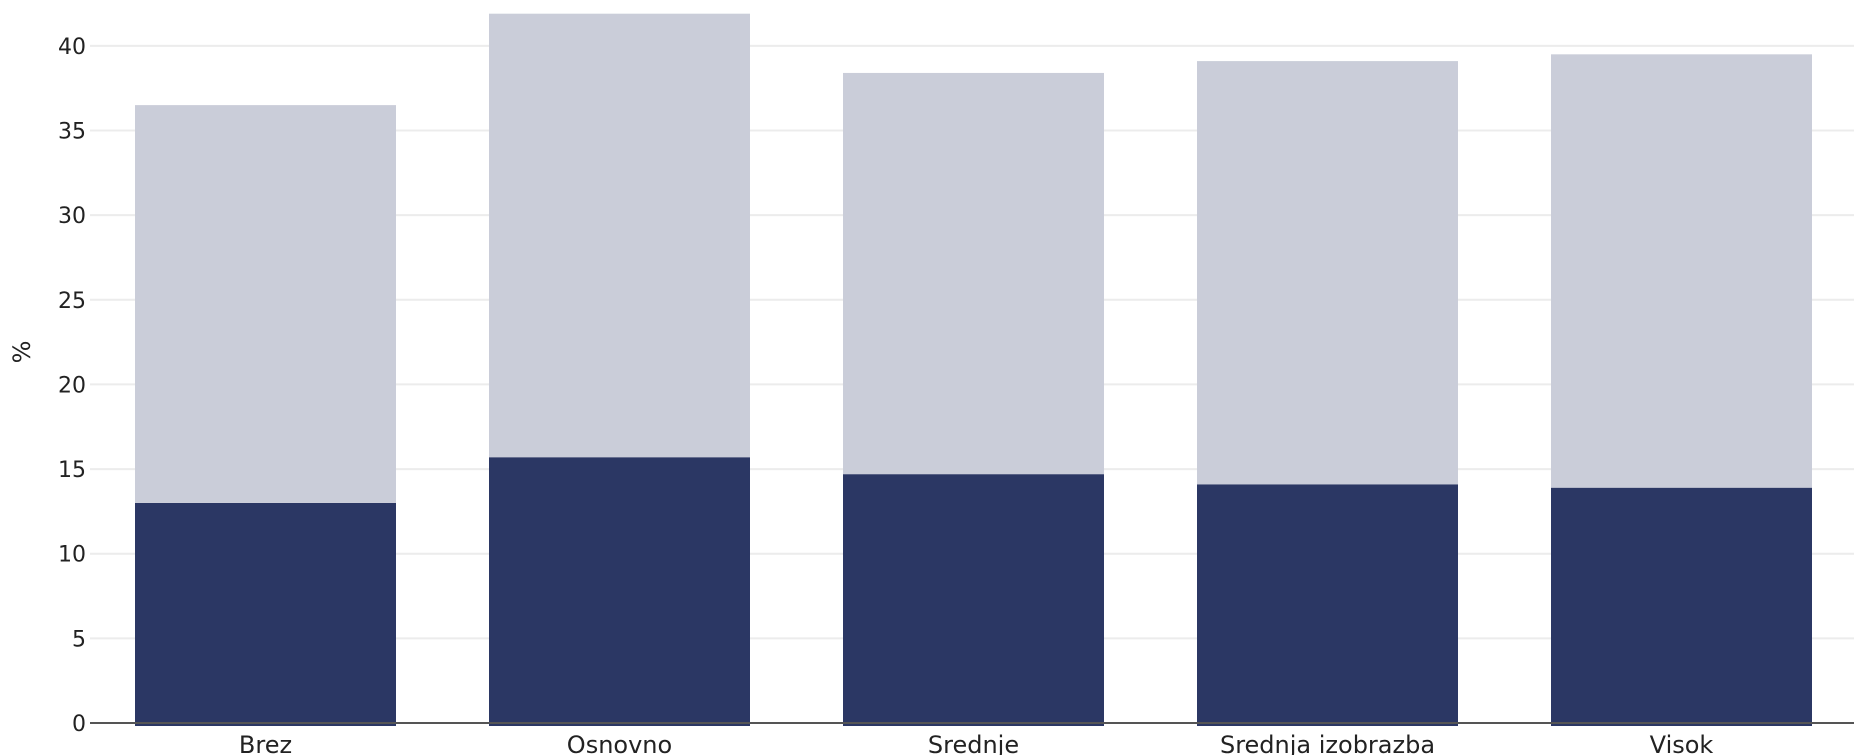  I want to click on y-axis-ticks: 0 5 10 15 20 25 30 35 40, so click(72, 386).